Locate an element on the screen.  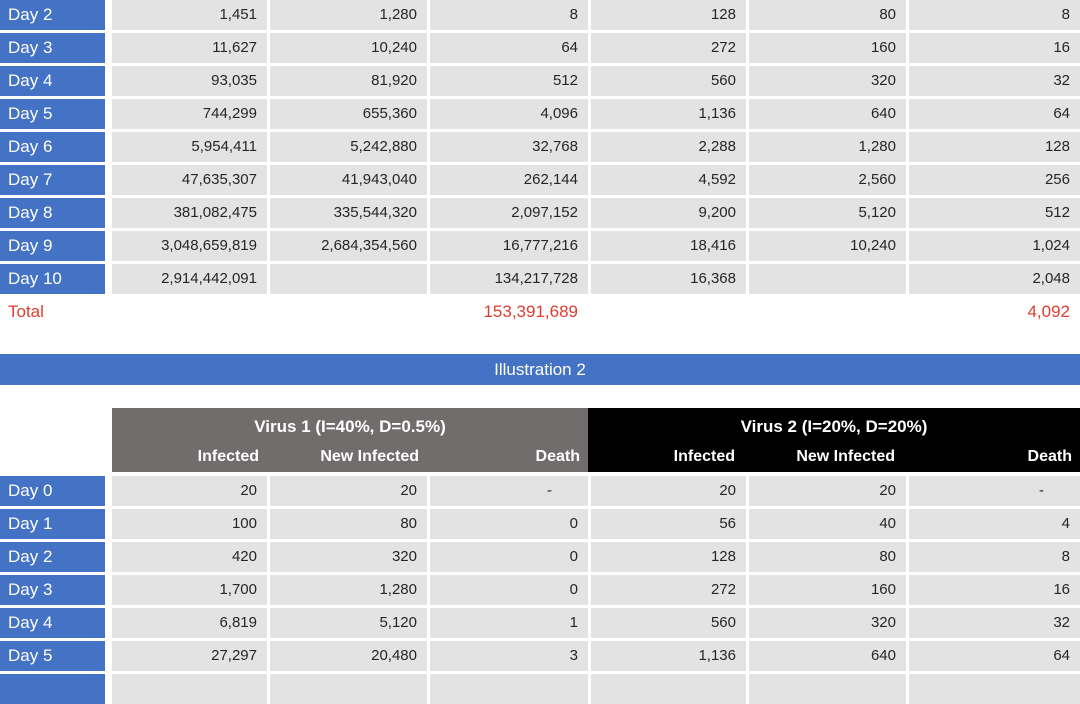
value-cell: 56 is located at coordinates (668, 524).